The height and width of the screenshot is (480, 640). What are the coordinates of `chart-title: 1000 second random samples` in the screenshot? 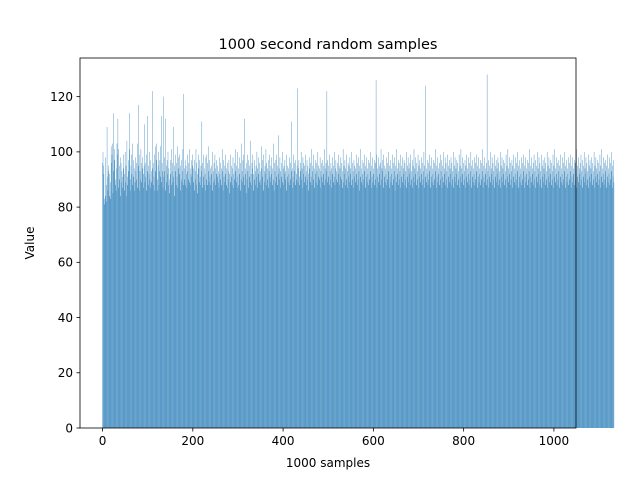 It's located at (328, 45).